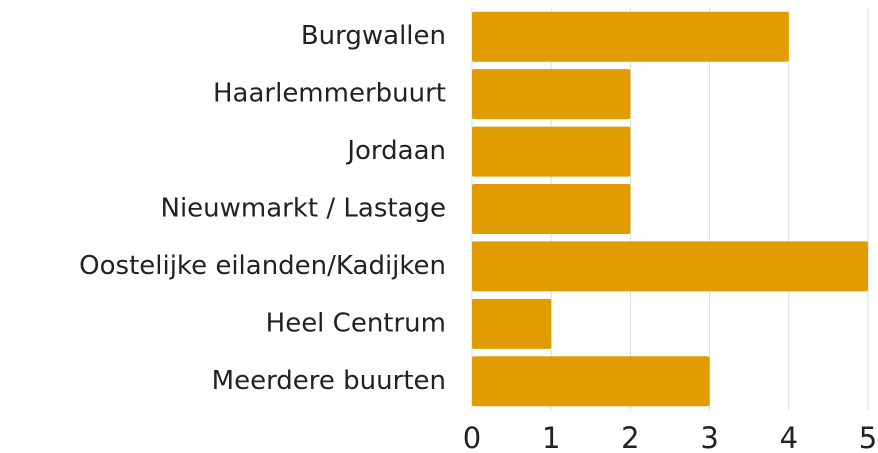 The height and width of the screenshot is (453, 878). Describe the element at coordinates (709, 437) in the screenshot. I see `x-tick-label: 3` at that location.